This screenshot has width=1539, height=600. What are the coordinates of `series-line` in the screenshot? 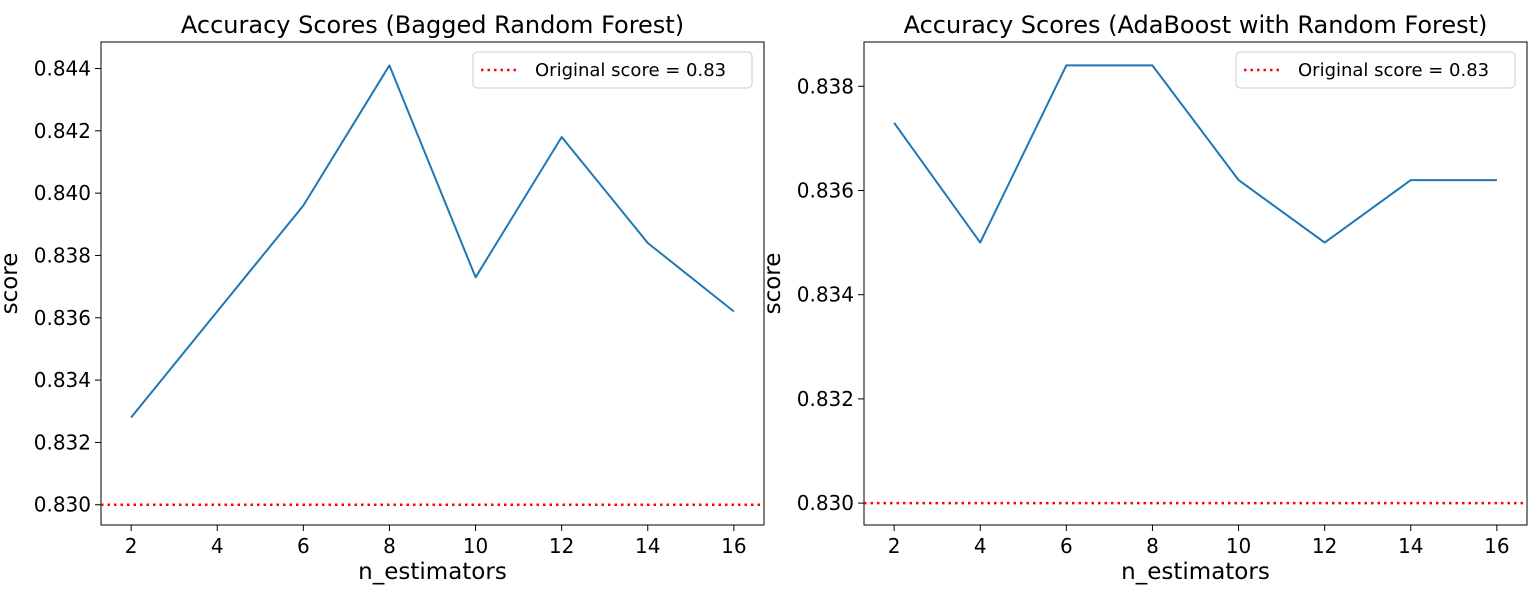 It's located at (1195, 154).